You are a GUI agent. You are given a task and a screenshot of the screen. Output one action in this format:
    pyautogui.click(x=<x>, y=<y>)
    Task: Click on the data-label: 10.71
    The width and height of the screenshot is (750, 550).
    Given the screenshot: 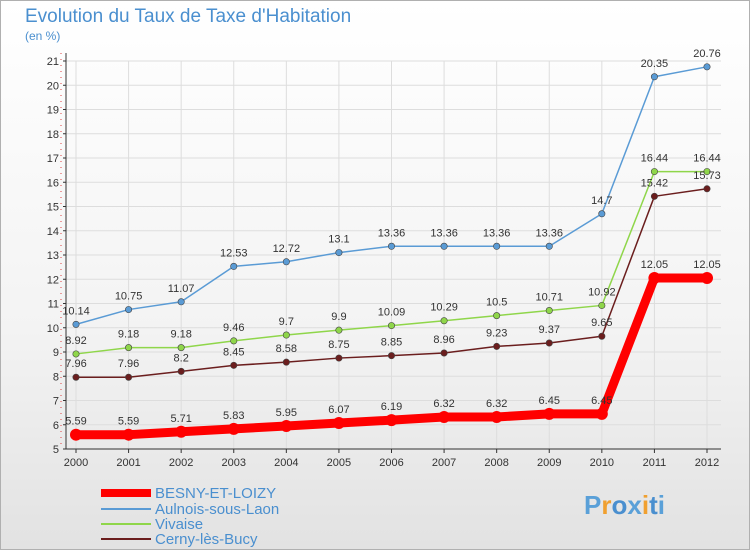 What is the action you would take?
    pyautogui.click(x=549, y=298)
    